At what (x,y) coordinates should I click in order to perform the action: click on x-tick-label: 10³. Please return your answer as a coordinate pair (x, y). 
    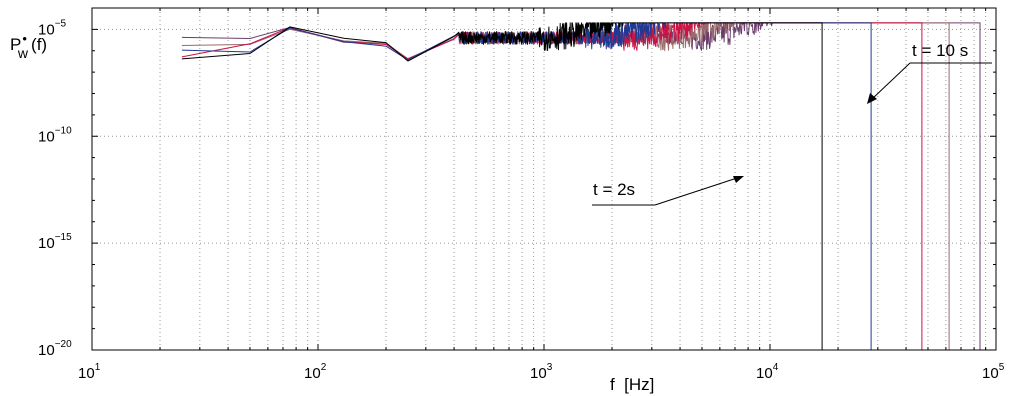
    Looking at the image, I should click on (541, 372).